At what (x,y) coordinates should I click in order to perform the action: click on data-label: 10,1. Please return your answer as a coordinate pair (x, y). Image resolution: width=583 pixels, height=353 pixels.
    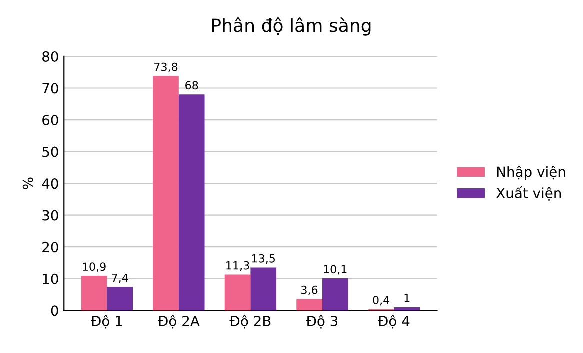
    Looking at the image, I should click on (335, 270).